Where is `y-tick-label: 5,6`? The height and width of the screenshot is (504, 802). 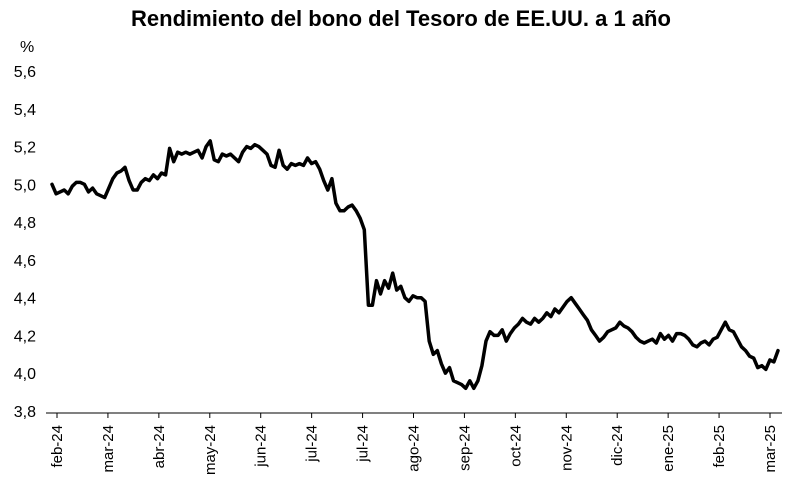 y-tick-label: 5,6 is located at coordinates (25, 72).